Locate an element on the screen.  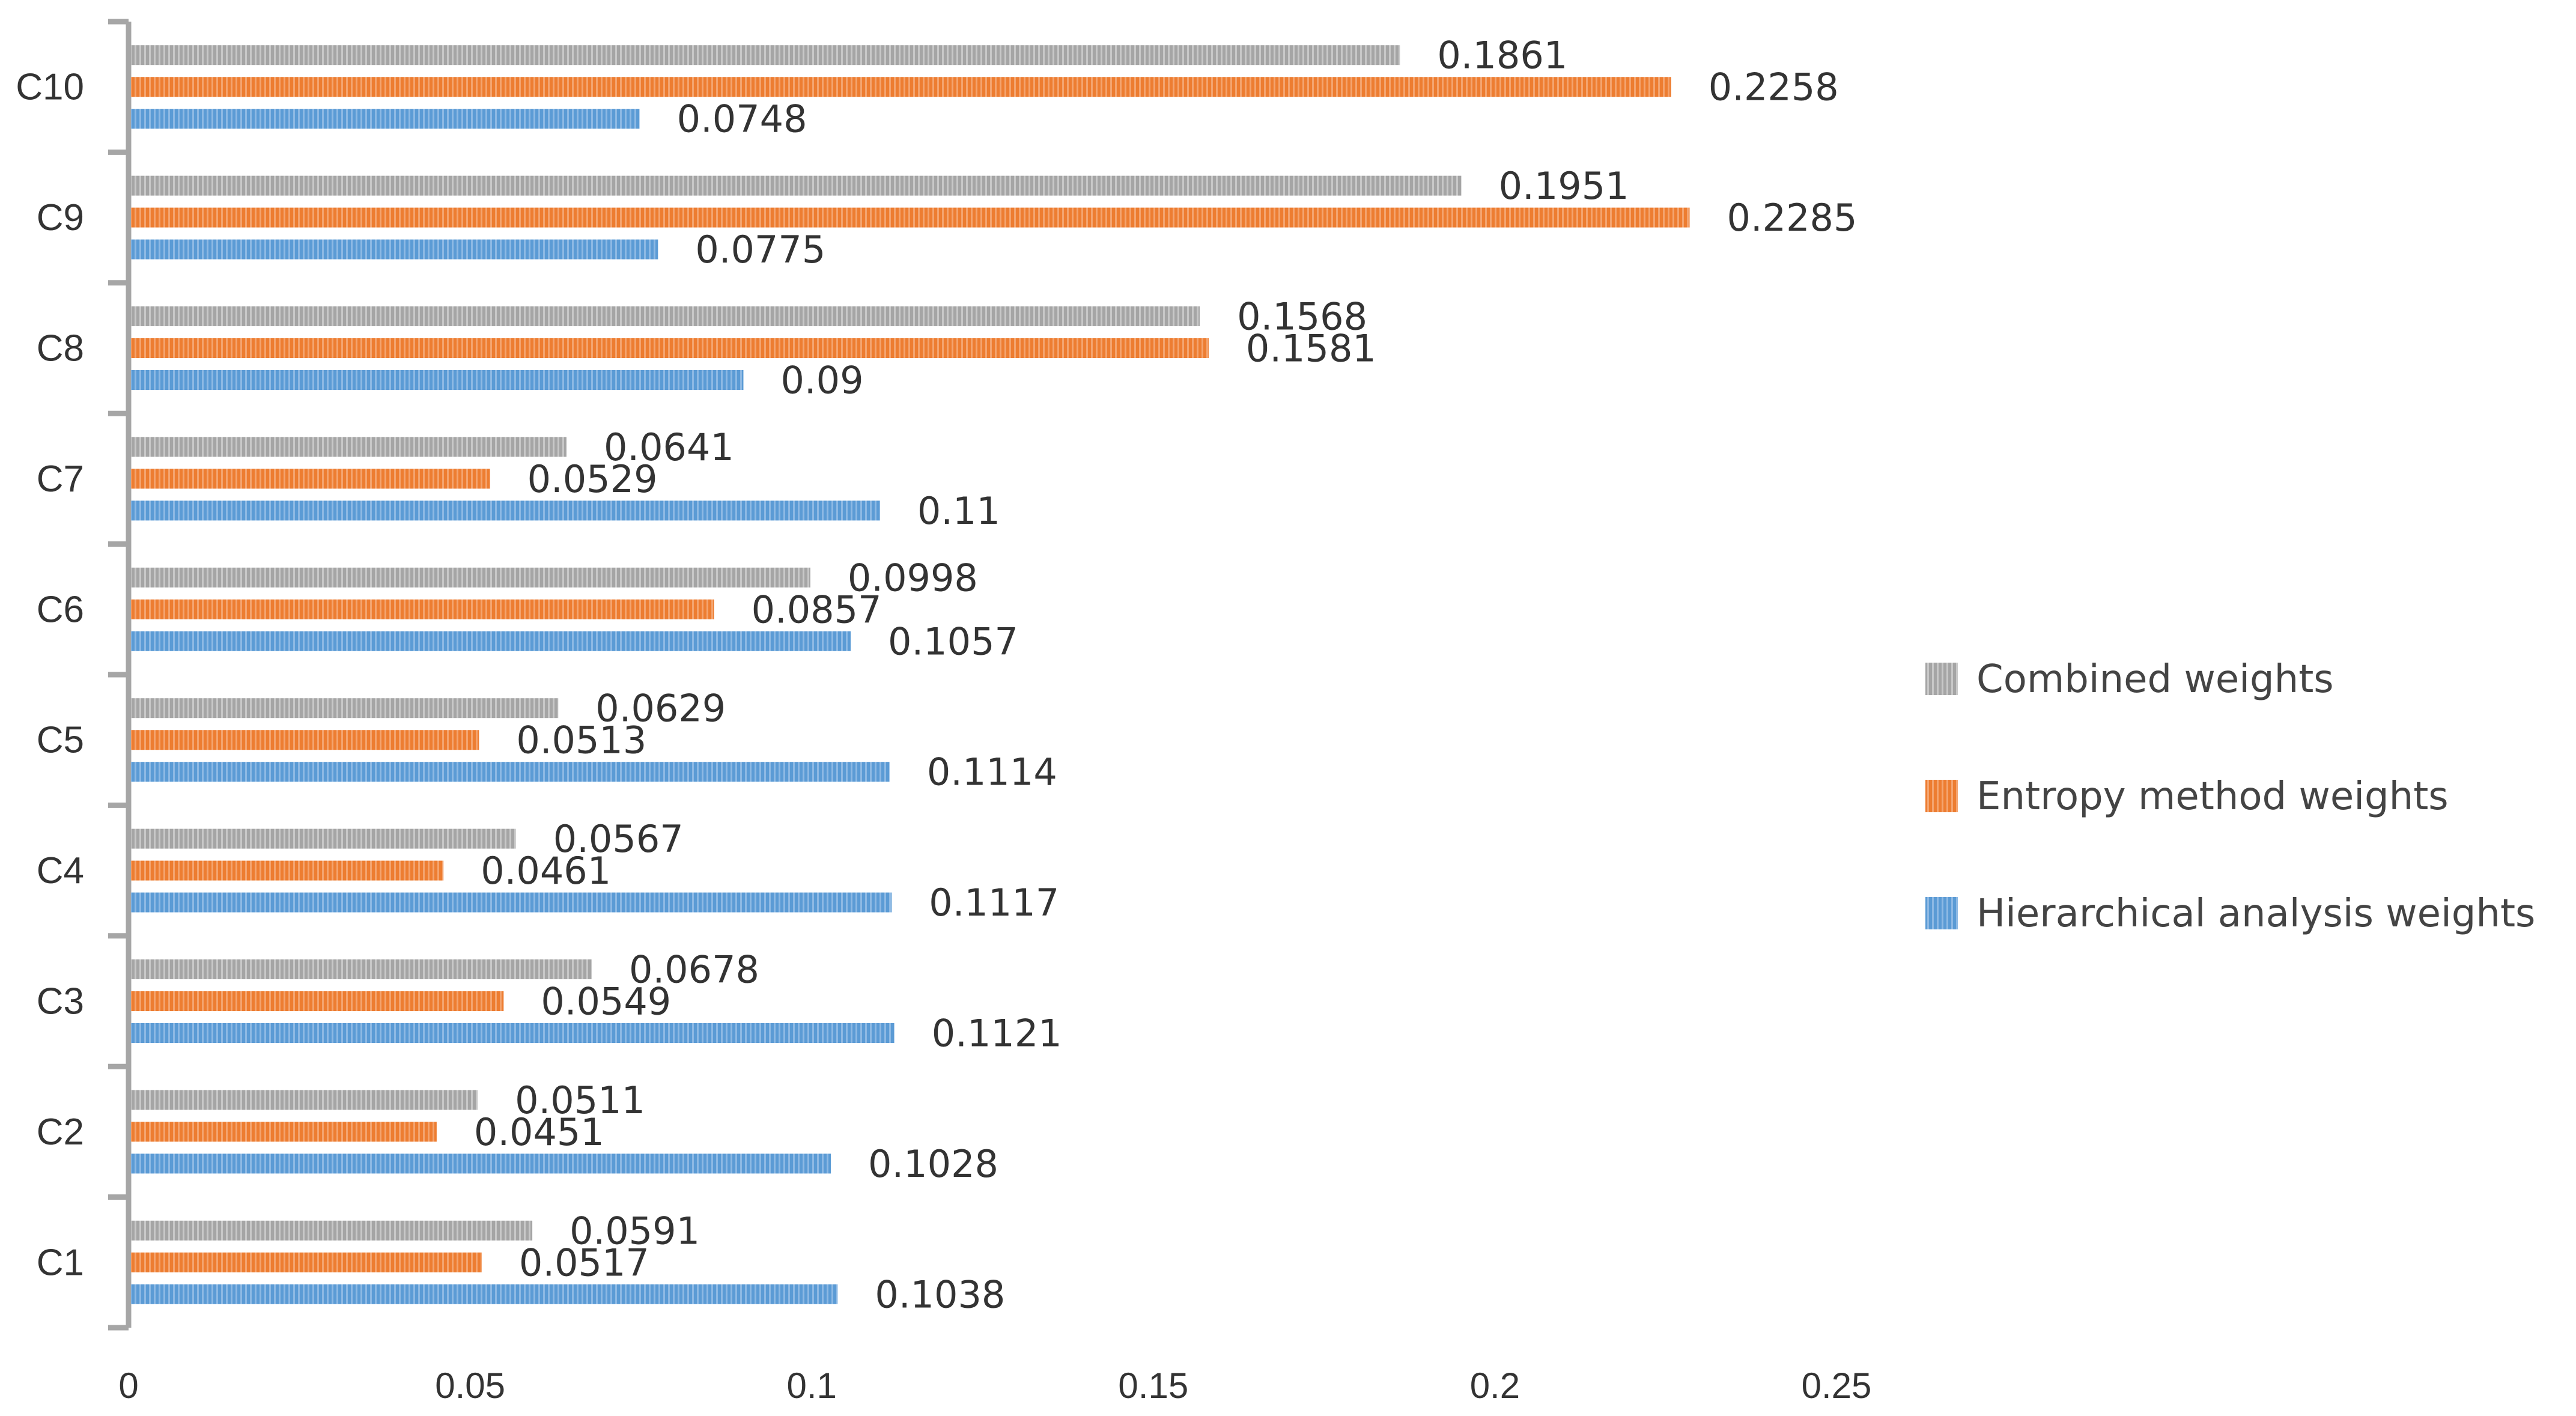
category-axis is located at coordinates (120, 675).